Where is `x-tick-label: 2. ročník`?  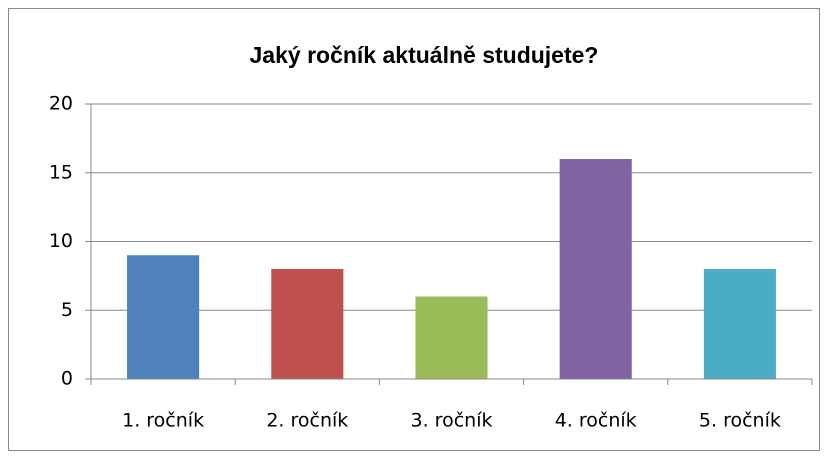
x-tick-label: 2. ročník is located at coordinates (307, 421).